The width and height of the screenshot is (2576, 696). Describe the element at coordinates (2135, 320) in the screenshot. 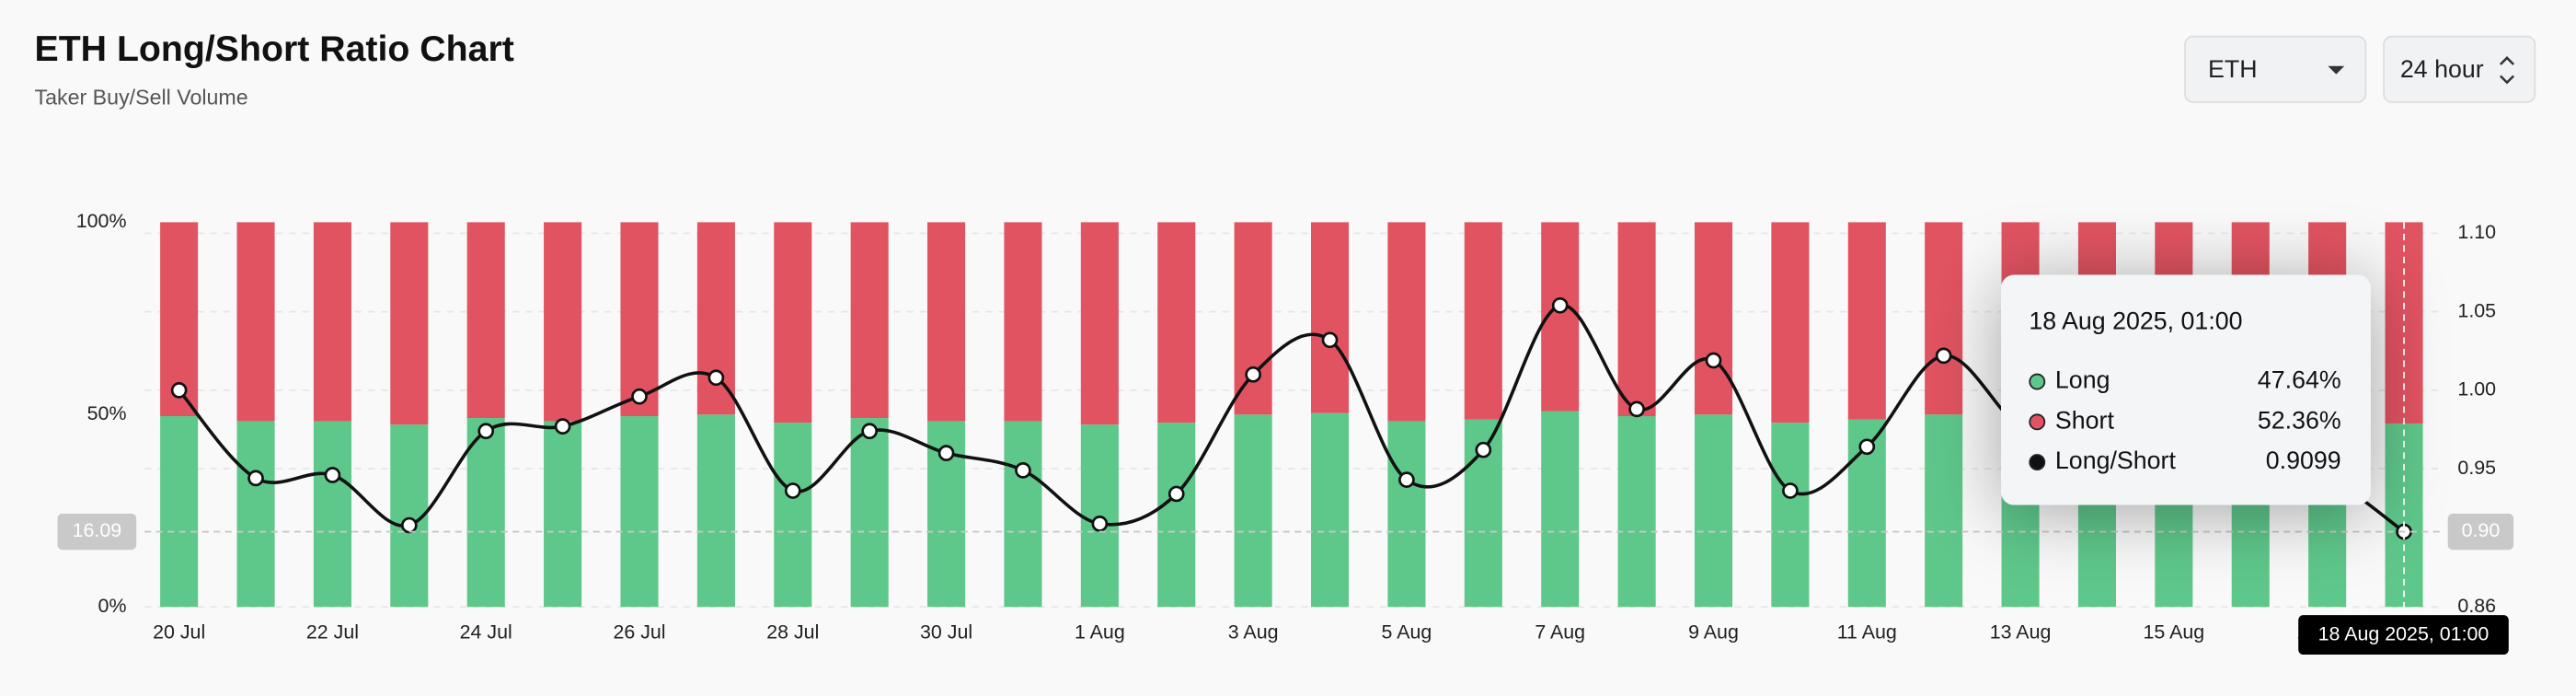

I see `tooltip-title: 18 Aug 2025, 01:00` at that location.